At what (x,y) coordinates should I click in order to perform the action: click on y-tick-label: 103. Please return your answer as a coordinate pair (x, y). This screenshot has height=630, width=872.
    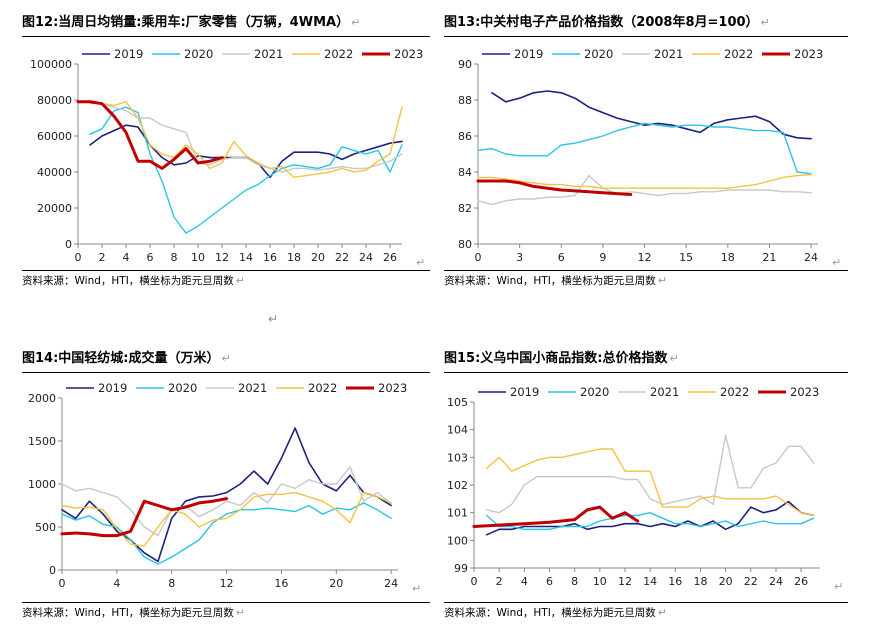
    Looking at the image, I should click on (457, 457).